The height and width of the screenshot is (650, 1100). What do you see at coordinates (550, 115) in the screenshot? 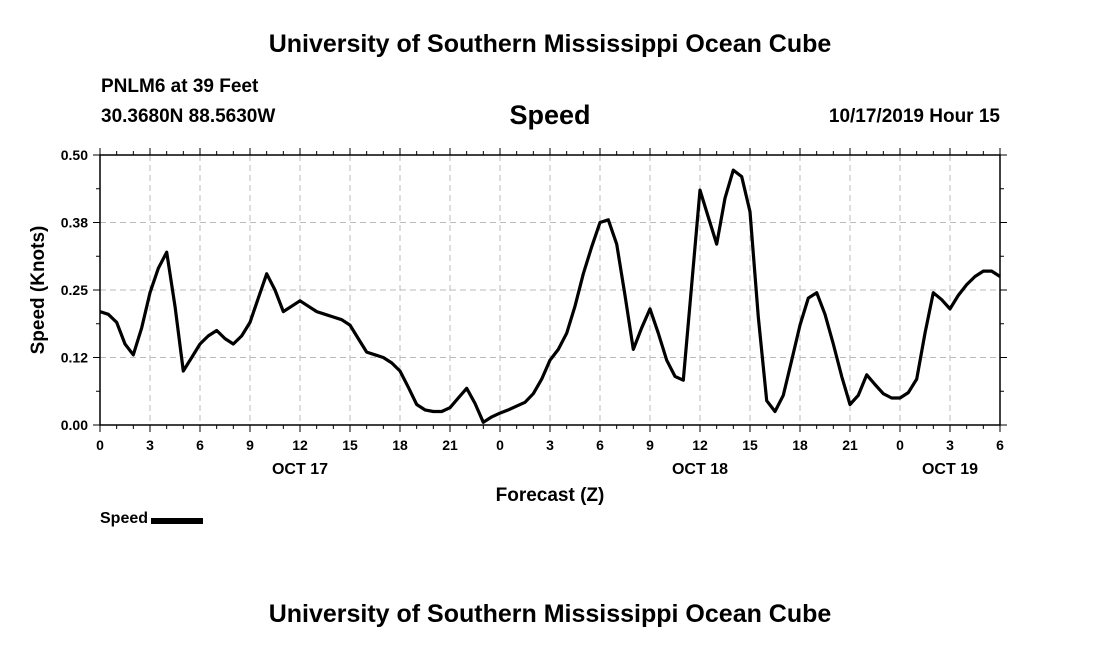
I see `chart-title: Speed` at bounding box center [550, 115].